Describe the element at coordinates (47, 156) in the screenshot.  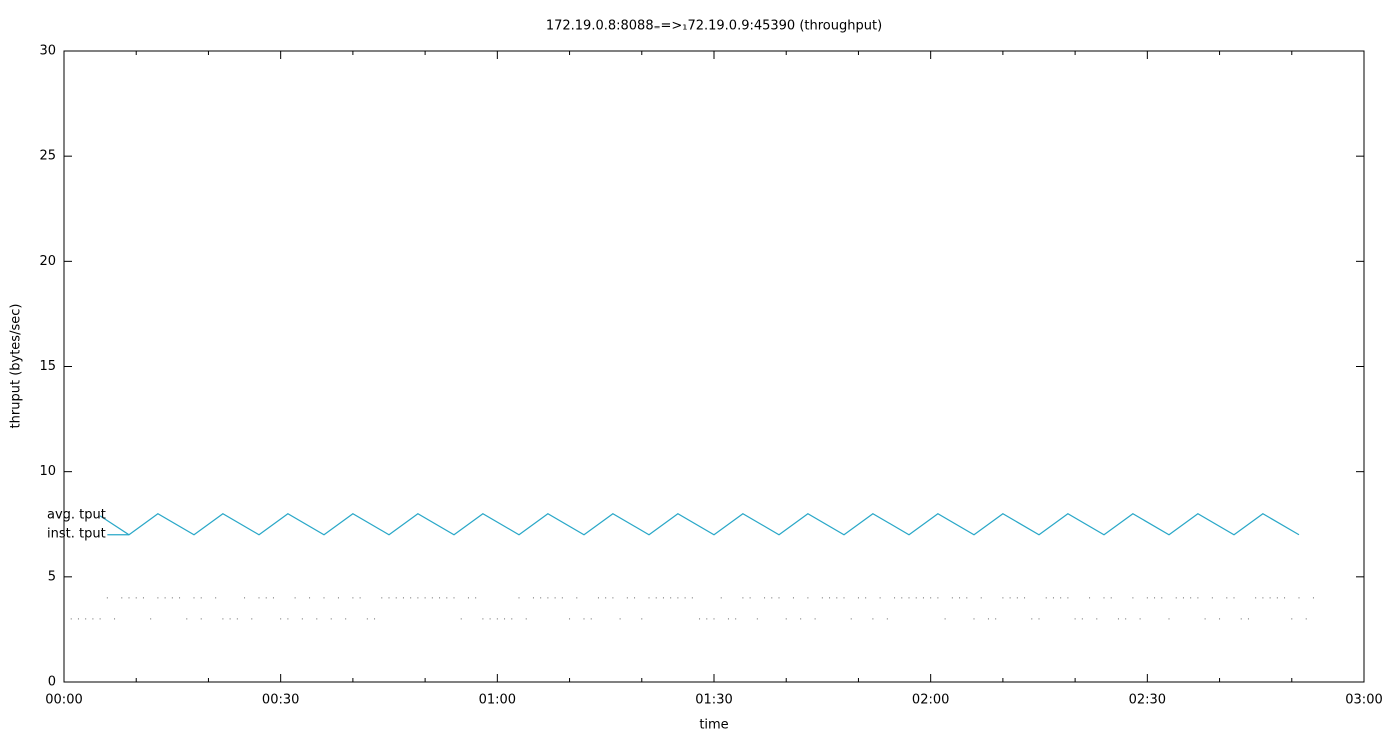
I see `y-tick-label: 25` at that location.